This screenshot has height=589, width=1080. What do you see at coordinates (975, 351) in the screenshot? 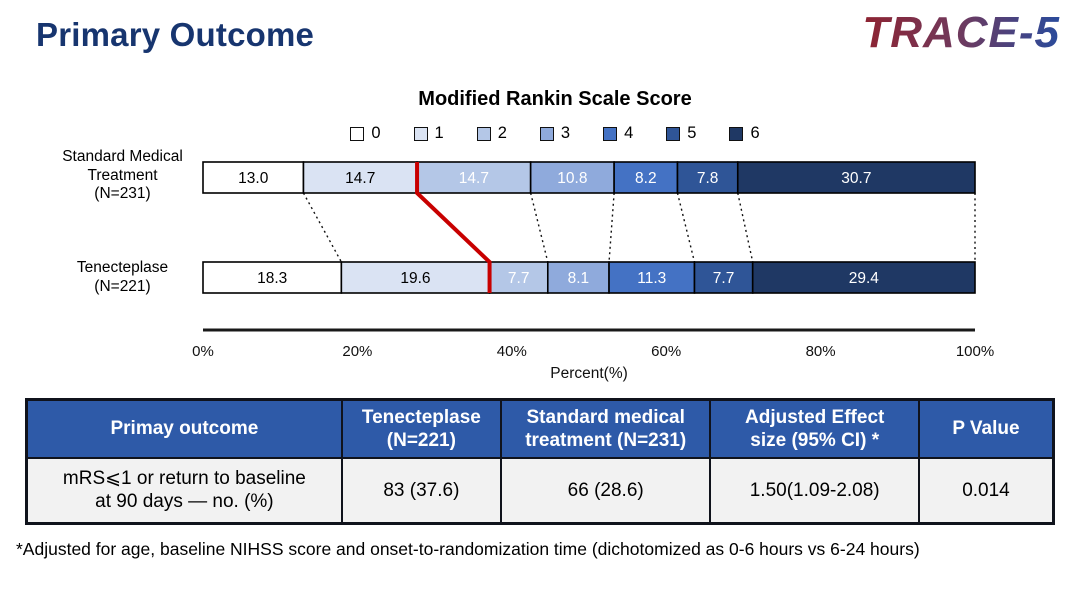
I see `x-tick-label: 100%` at bounding box center [975, 351].